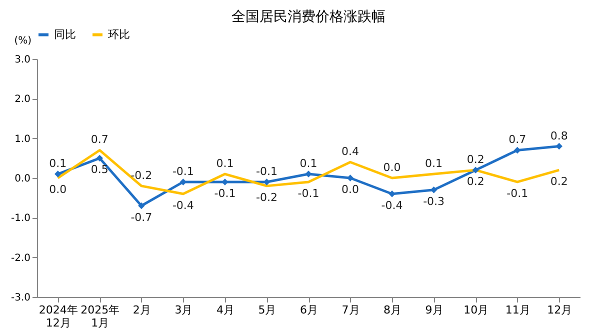 This screenshot has width=600, height=333. Describe the element at coordinates (225, 310) in the screenshot. I see `x-tick-label: 4月` at that location.